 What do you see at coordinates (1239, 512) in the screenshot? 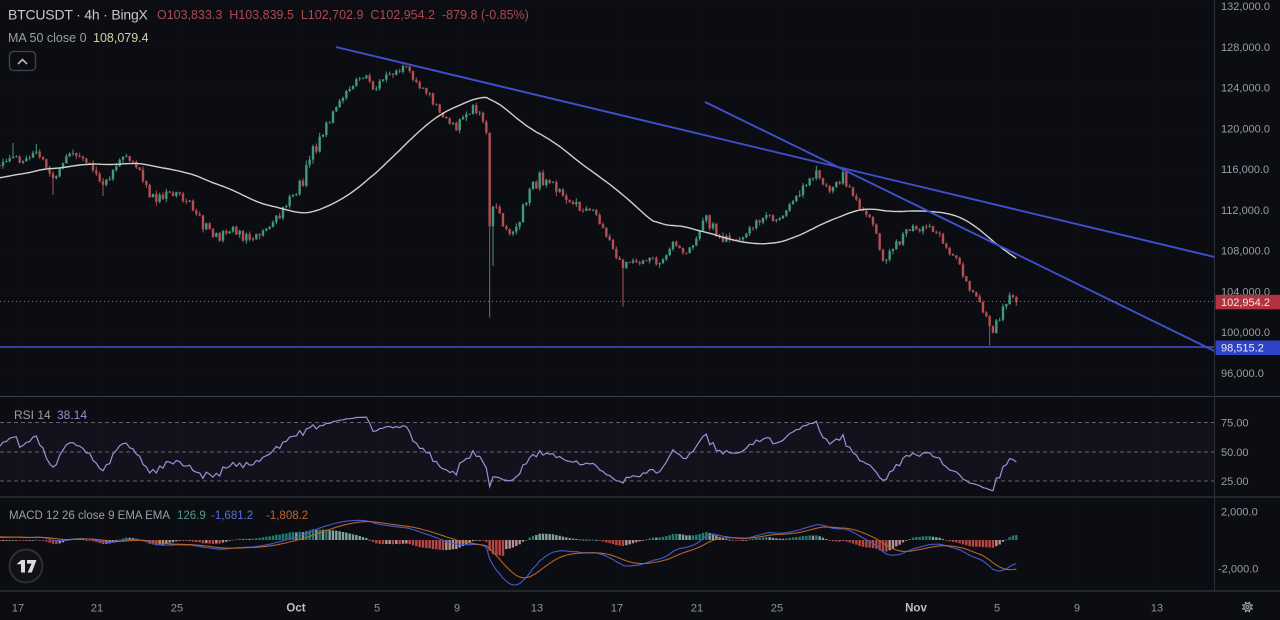
I see `svg-text: 2,000.0` at bounding box center [1239, 512].